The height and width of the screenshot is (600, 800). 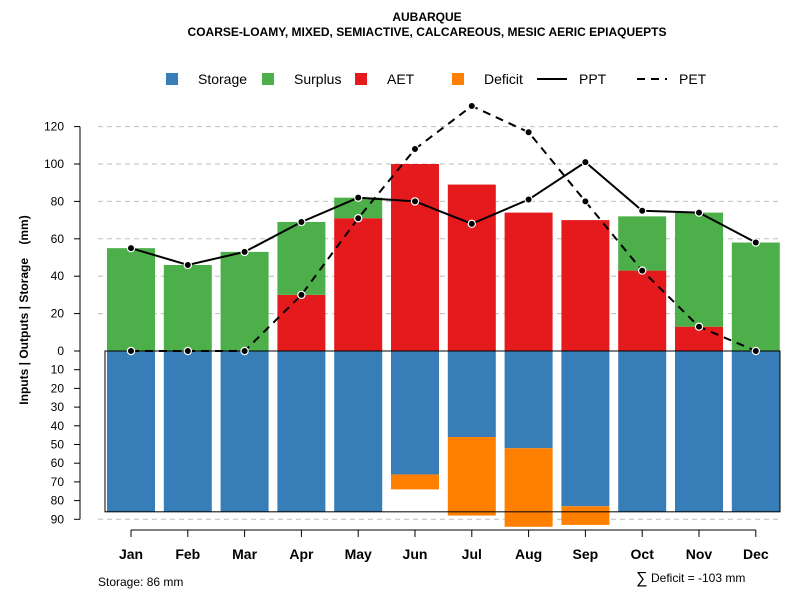 I want to click on bar-surplus-mar, so click(x=244, y=301).